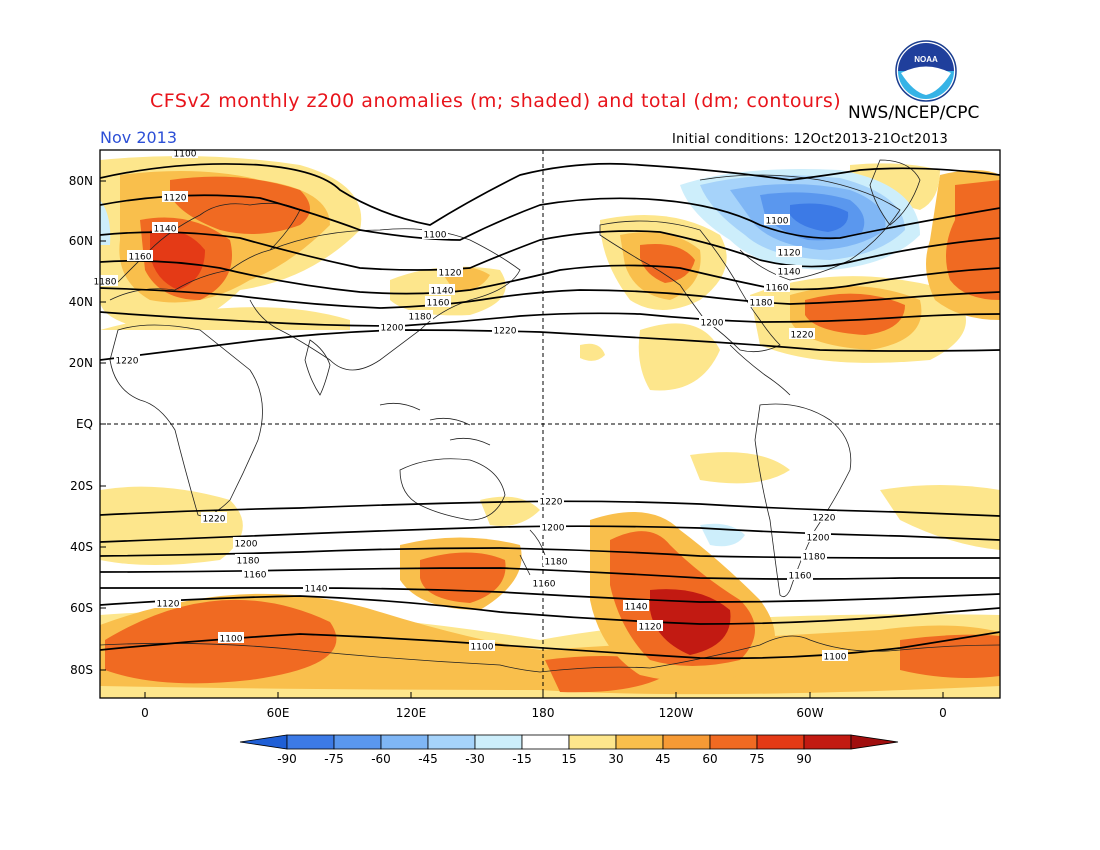 The image size is (1100, 850). I want to click on colorbar-tick-label: 45, so click(662, 759).